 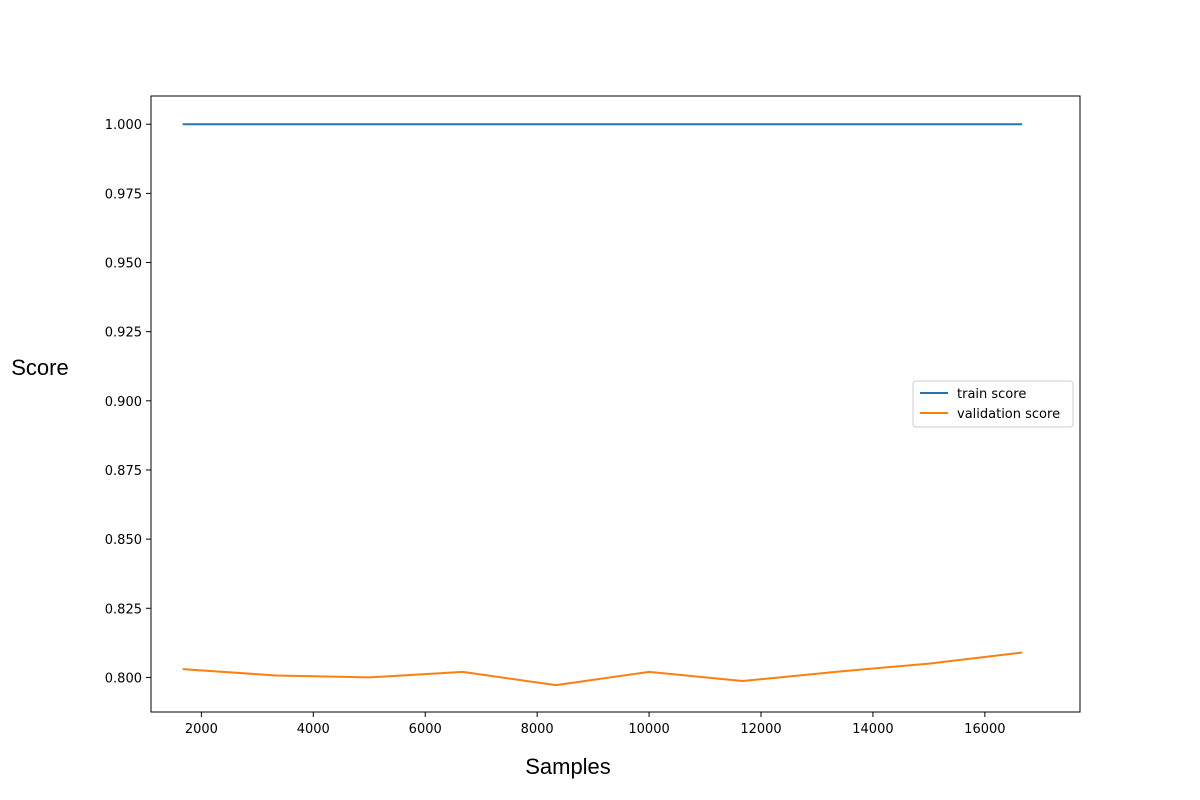 I want to click on legend-label: validation score, so click(x=1008, y=414).